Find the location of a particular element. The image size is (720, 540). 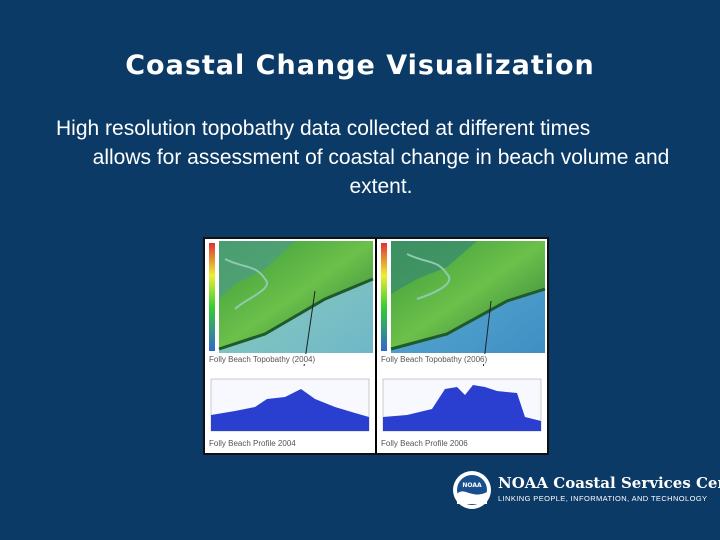

topo-label-2004: Folly Beach Topobathy (2004) is located at coordinates (262, 359).